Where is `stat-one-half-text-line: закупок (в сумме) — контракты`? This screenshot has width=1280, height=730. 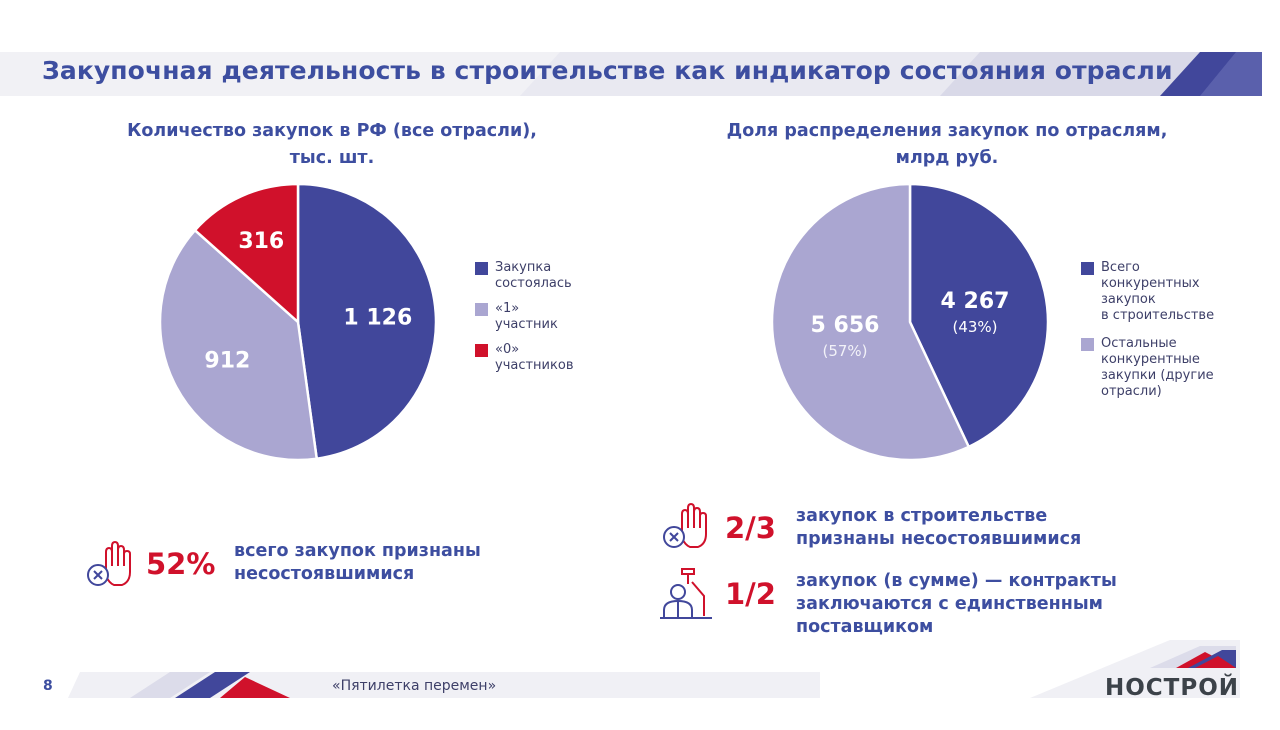
stat-one-half-text-line: закупок (в сумме) — контракты is located at coordinates (956, 581).